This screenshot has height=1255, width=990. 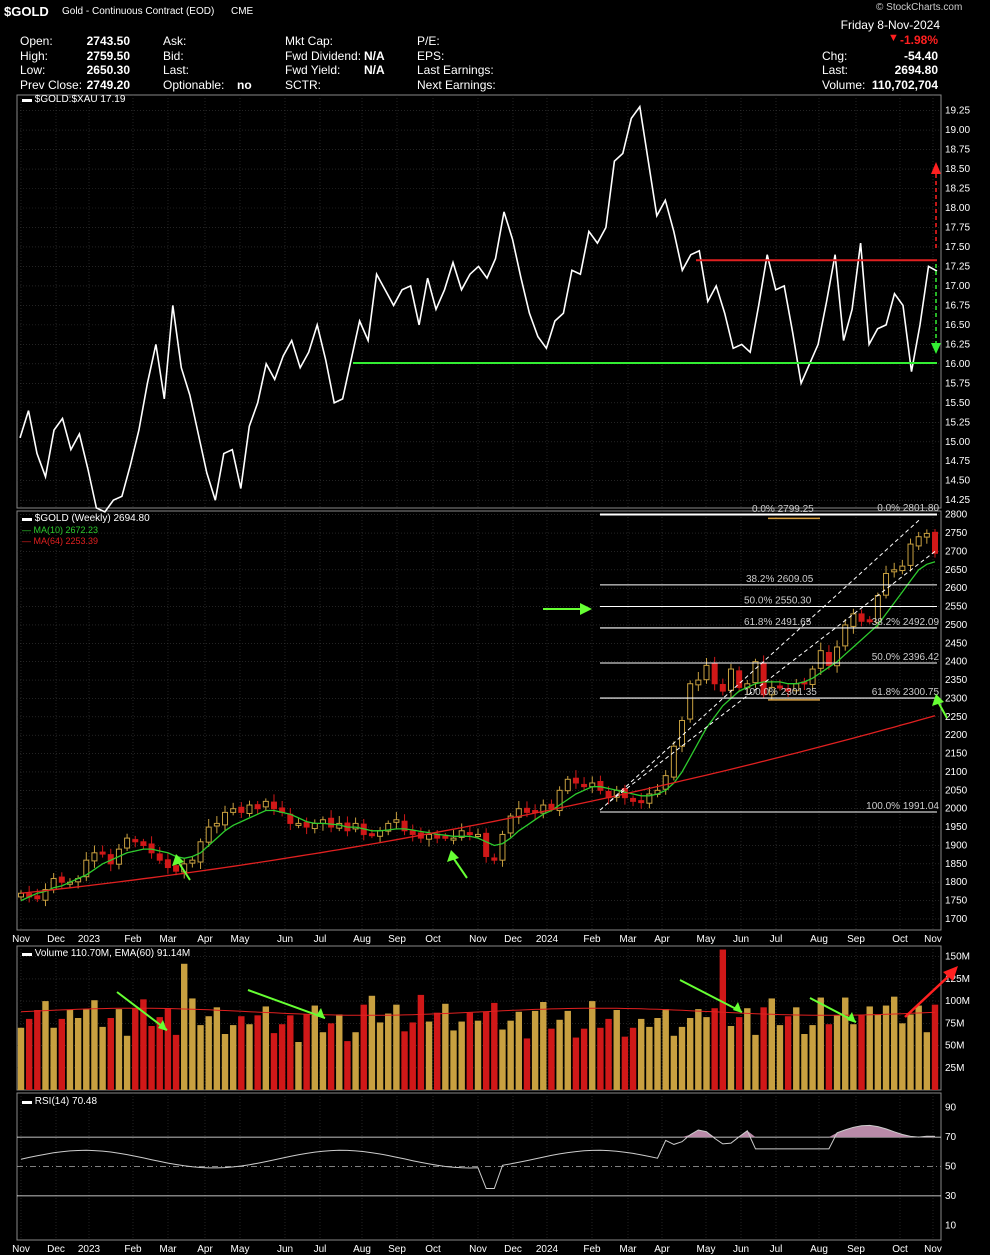 I want to click on y-tick-label: 14.25, so click(x=957, y=500).